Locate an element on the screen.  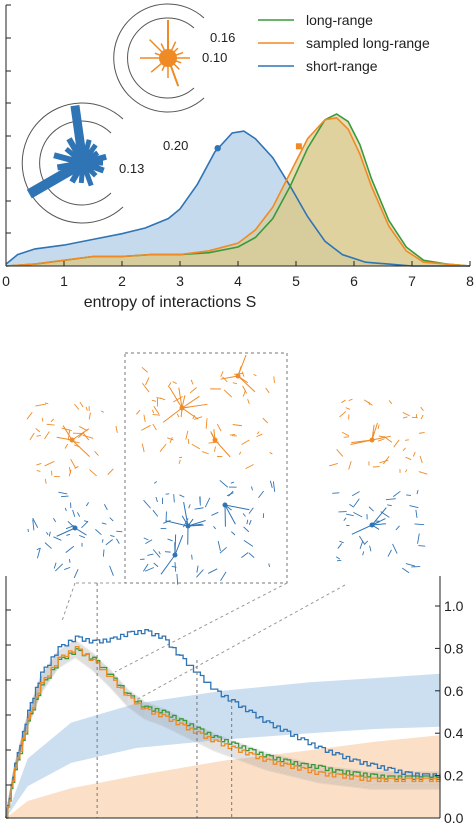
right-y-tick-label: 0.4 is located at coordinates (454, 733).